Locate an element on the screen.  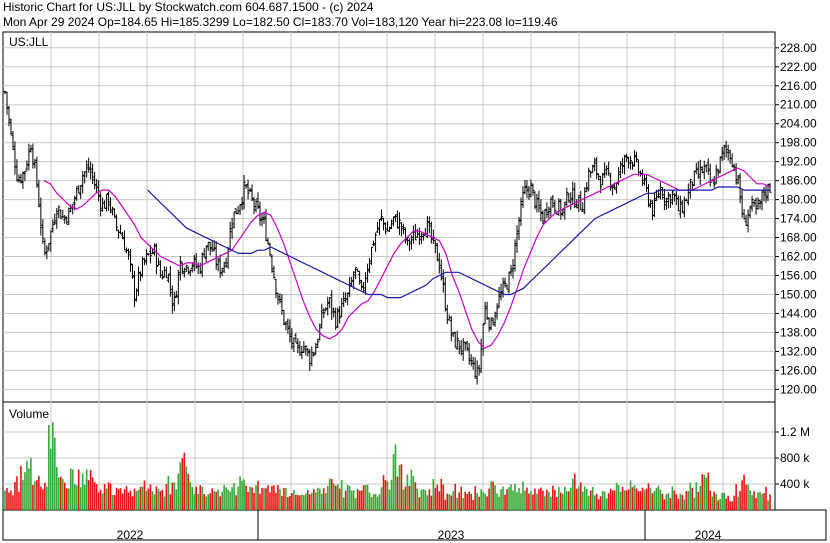
volume-tick-label: 800 k is located at coordinates (795, 458).